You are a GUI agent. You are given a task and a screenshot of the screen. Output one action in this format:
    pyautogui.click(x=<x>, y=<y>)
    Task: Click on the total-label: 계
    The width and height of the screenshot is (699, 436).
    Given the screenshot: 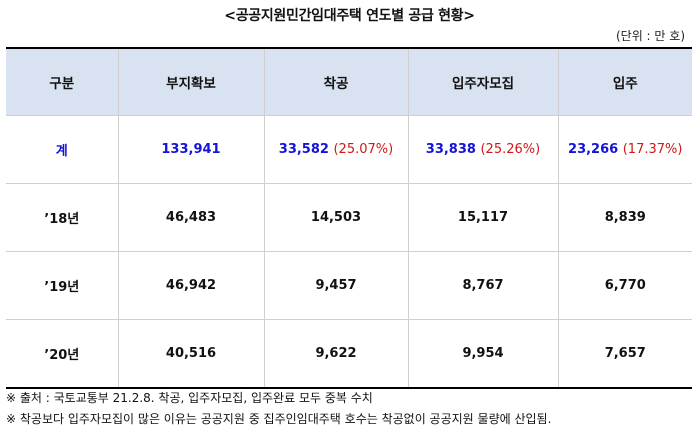 What is the action you would take?
    pyautogui.click(x=62, y=149)
    